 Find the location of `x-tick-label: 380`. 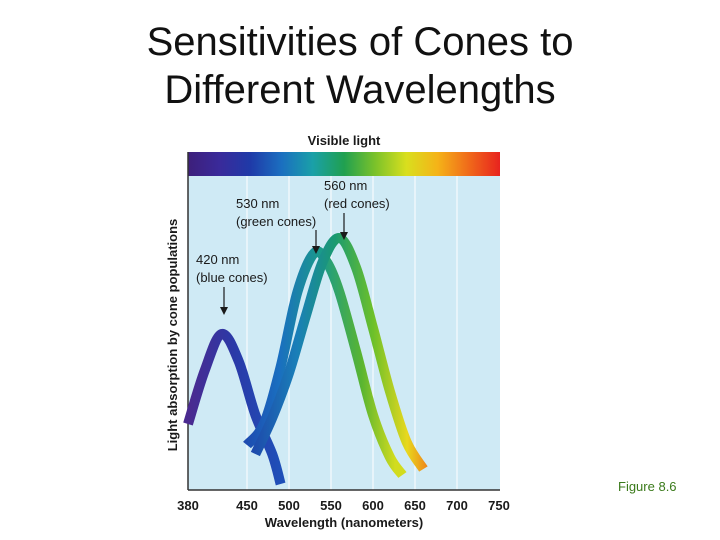

x-tick-label: 380 is located at coordinates (188, 505).